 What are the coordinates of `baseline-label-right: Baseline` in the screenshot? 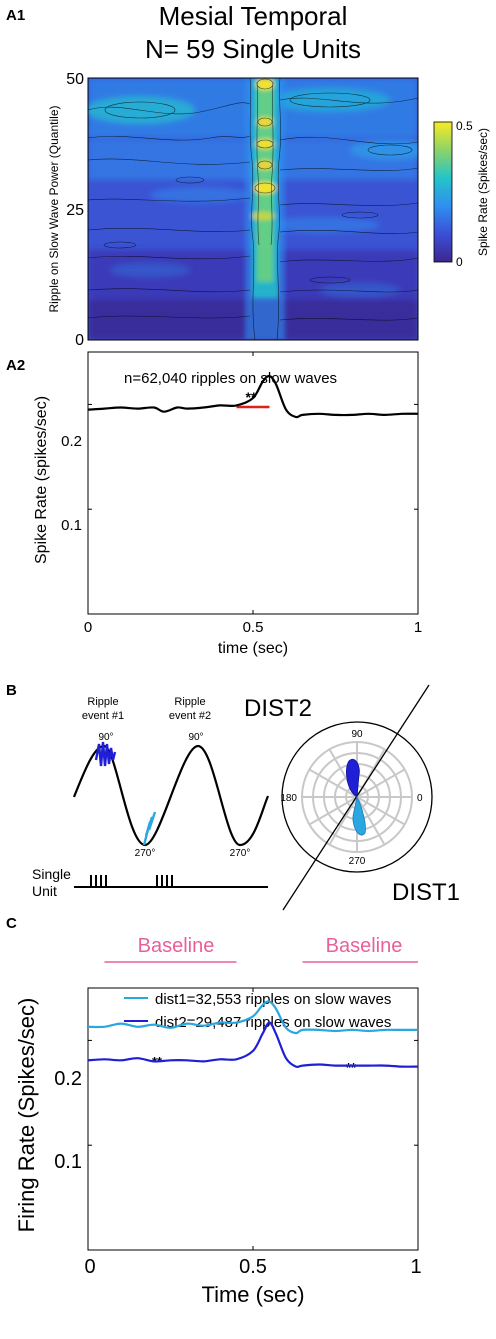 It's located at (364, 946).